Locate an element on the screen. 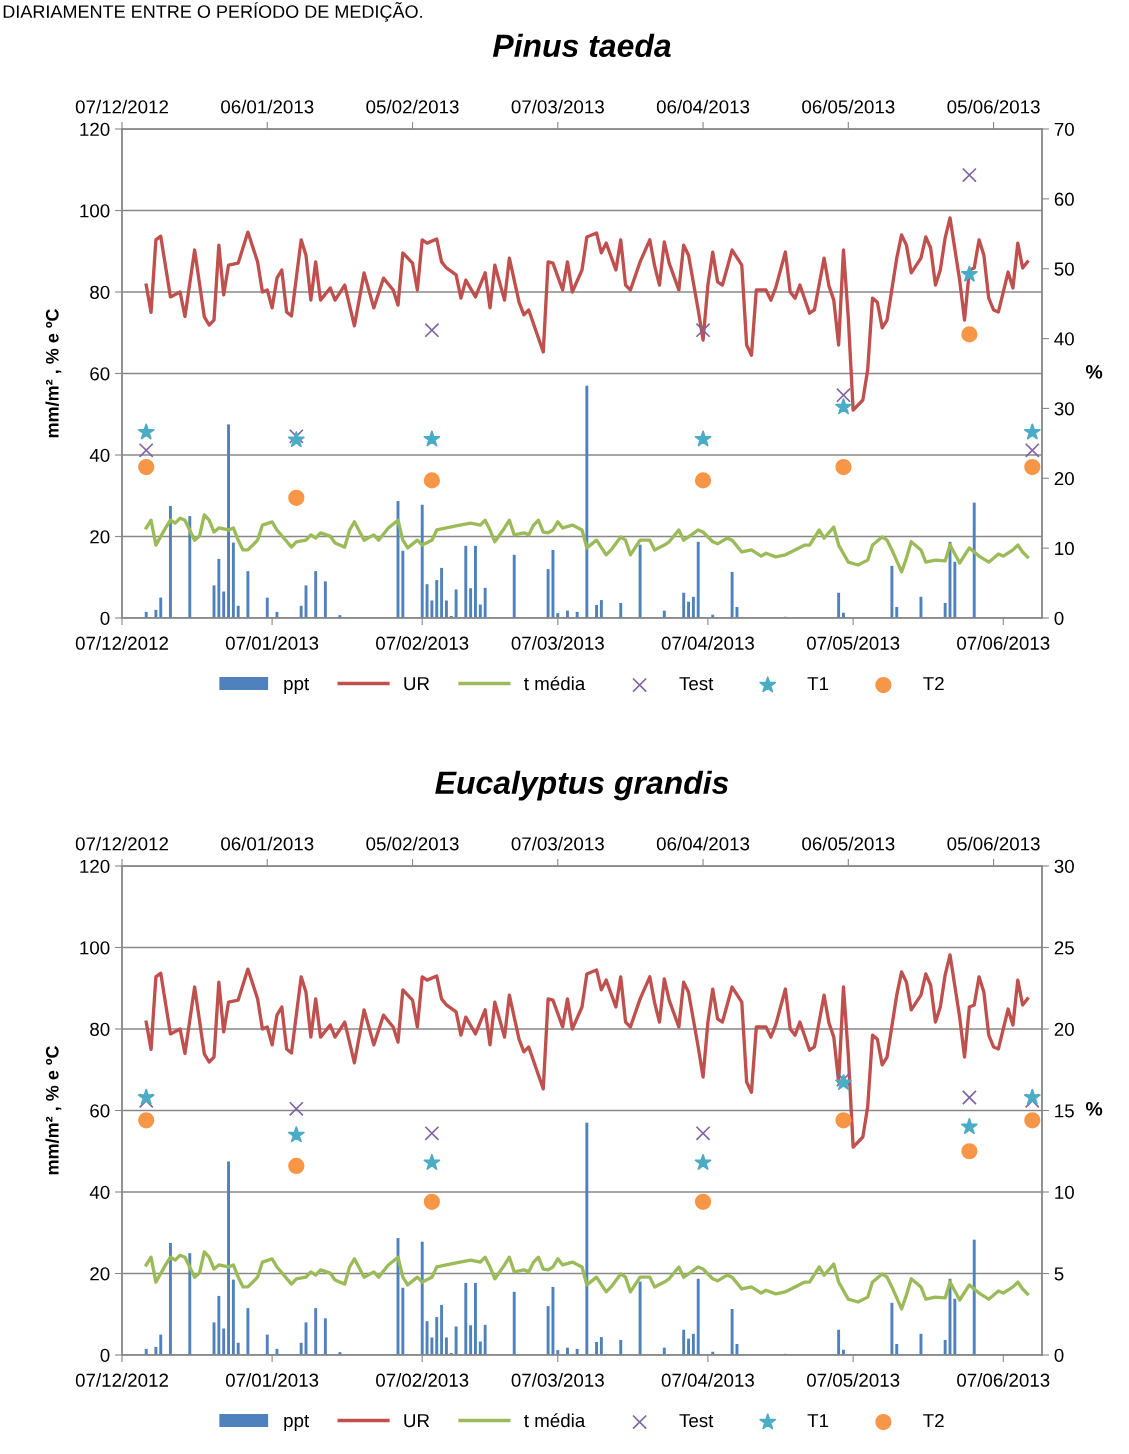  chart-title: Pinus taeda is located at coordinates (581, 45).